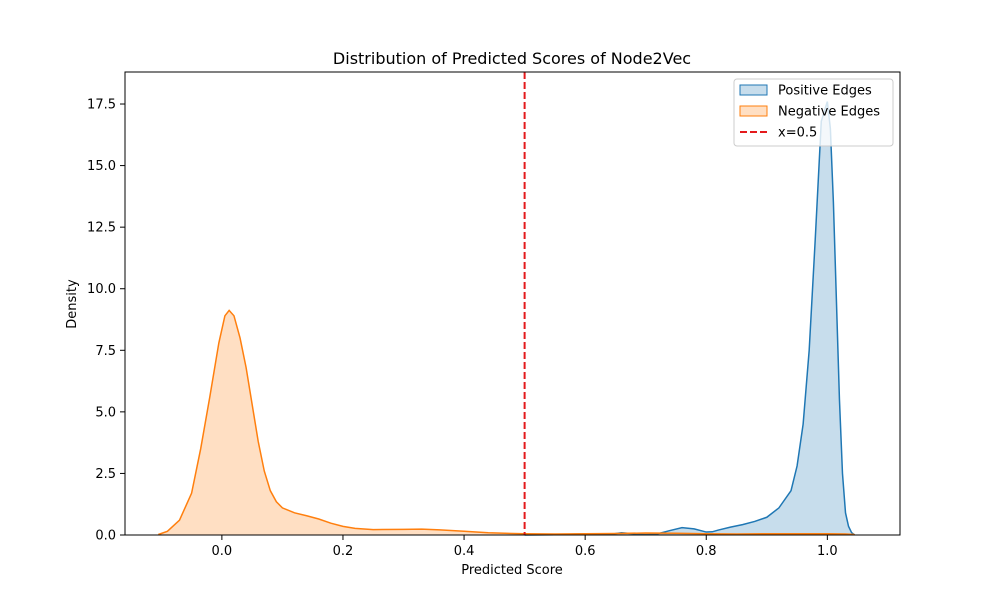  What do you see at coordinates (222, 551) in the screenshot?
I see `x-tick-label: 0.0` at bounding box center [222, 551].